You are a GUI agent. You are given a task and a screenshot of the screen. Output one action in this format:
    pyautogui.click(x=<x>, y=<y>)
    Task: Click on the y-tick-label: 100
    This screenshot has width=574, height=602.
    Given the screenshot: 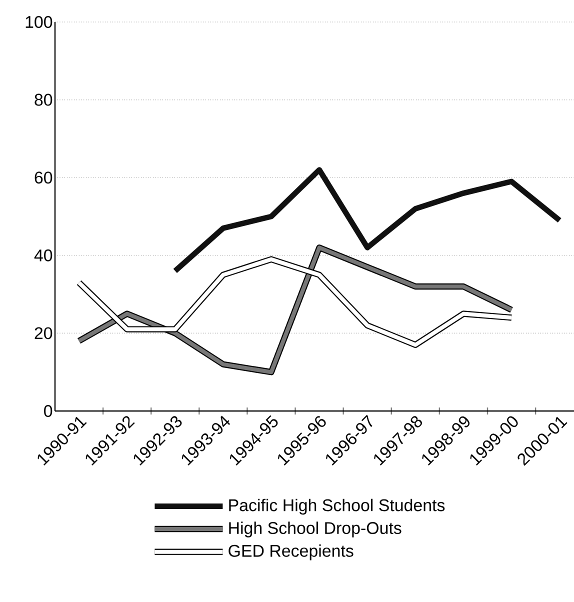 What is the action you would take?
    pyautogui.click(x=39, y=22)
    